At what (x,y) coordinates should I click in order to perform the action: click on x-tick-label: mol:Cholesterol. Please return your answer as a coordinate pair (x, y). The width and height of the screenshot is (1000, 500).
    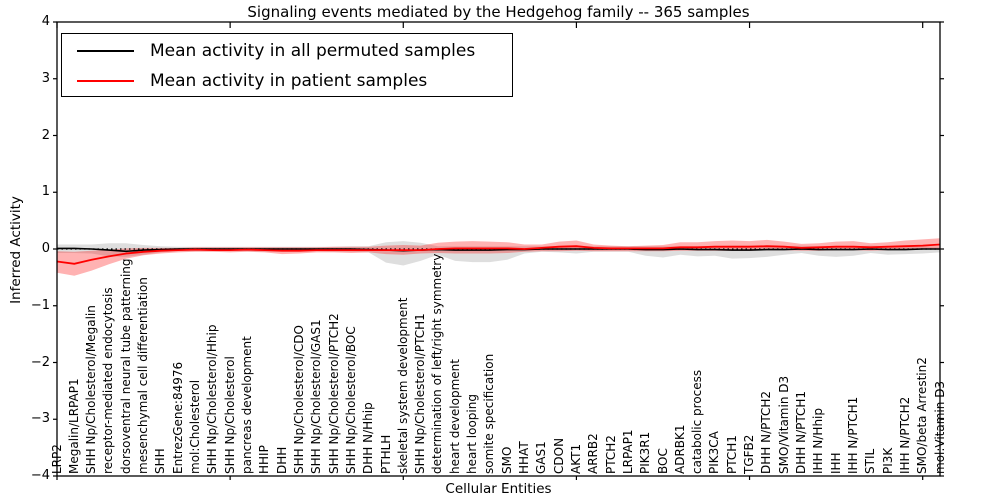
    Looking at the image, I should click on (195, 426).